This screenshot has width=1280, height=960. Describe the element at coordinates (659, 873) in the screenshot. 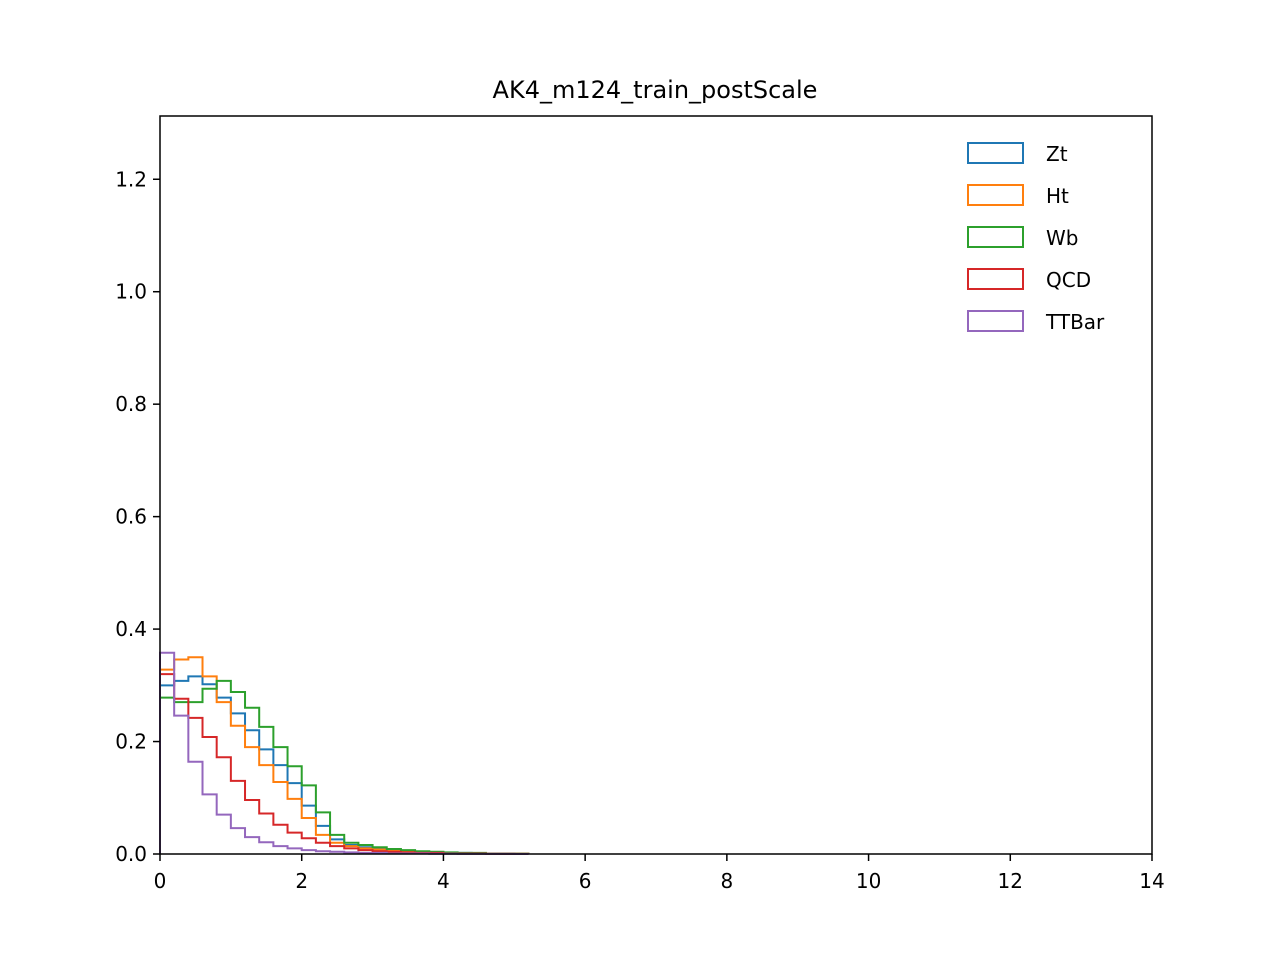

I see `x-axis: 0 2 4 6 8 10 12 14` at that location.